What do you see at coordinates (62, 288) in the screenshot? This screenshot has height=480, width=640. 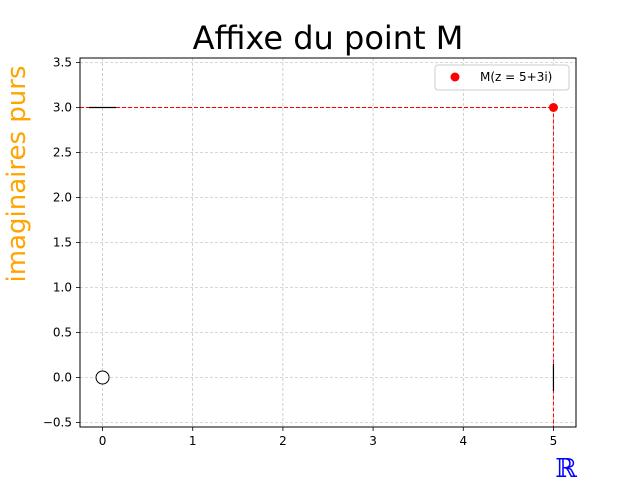 I see `y-tick-label: 1.0` at bounding box center [62, 288].